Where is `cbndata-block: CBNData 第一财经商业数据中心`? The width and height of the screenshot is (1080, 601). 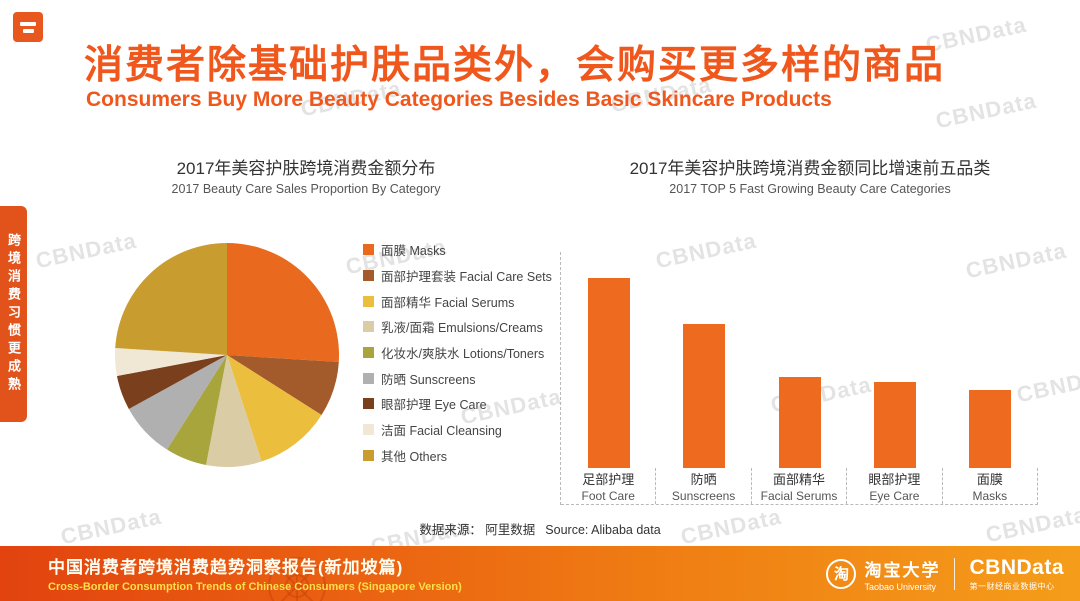 cbndata-block: CBNData 第一财经商业数据中心 is located at coordinates (1016, 574).